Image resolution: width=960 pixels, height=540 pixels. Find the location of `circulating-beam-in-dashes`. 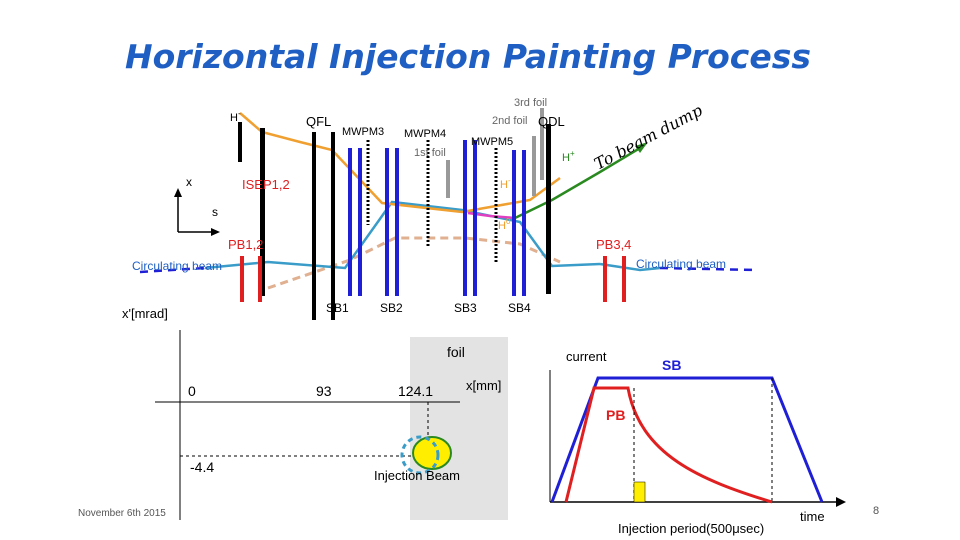

circulating-beam-in-dashes is located at coordinates (172, 270).